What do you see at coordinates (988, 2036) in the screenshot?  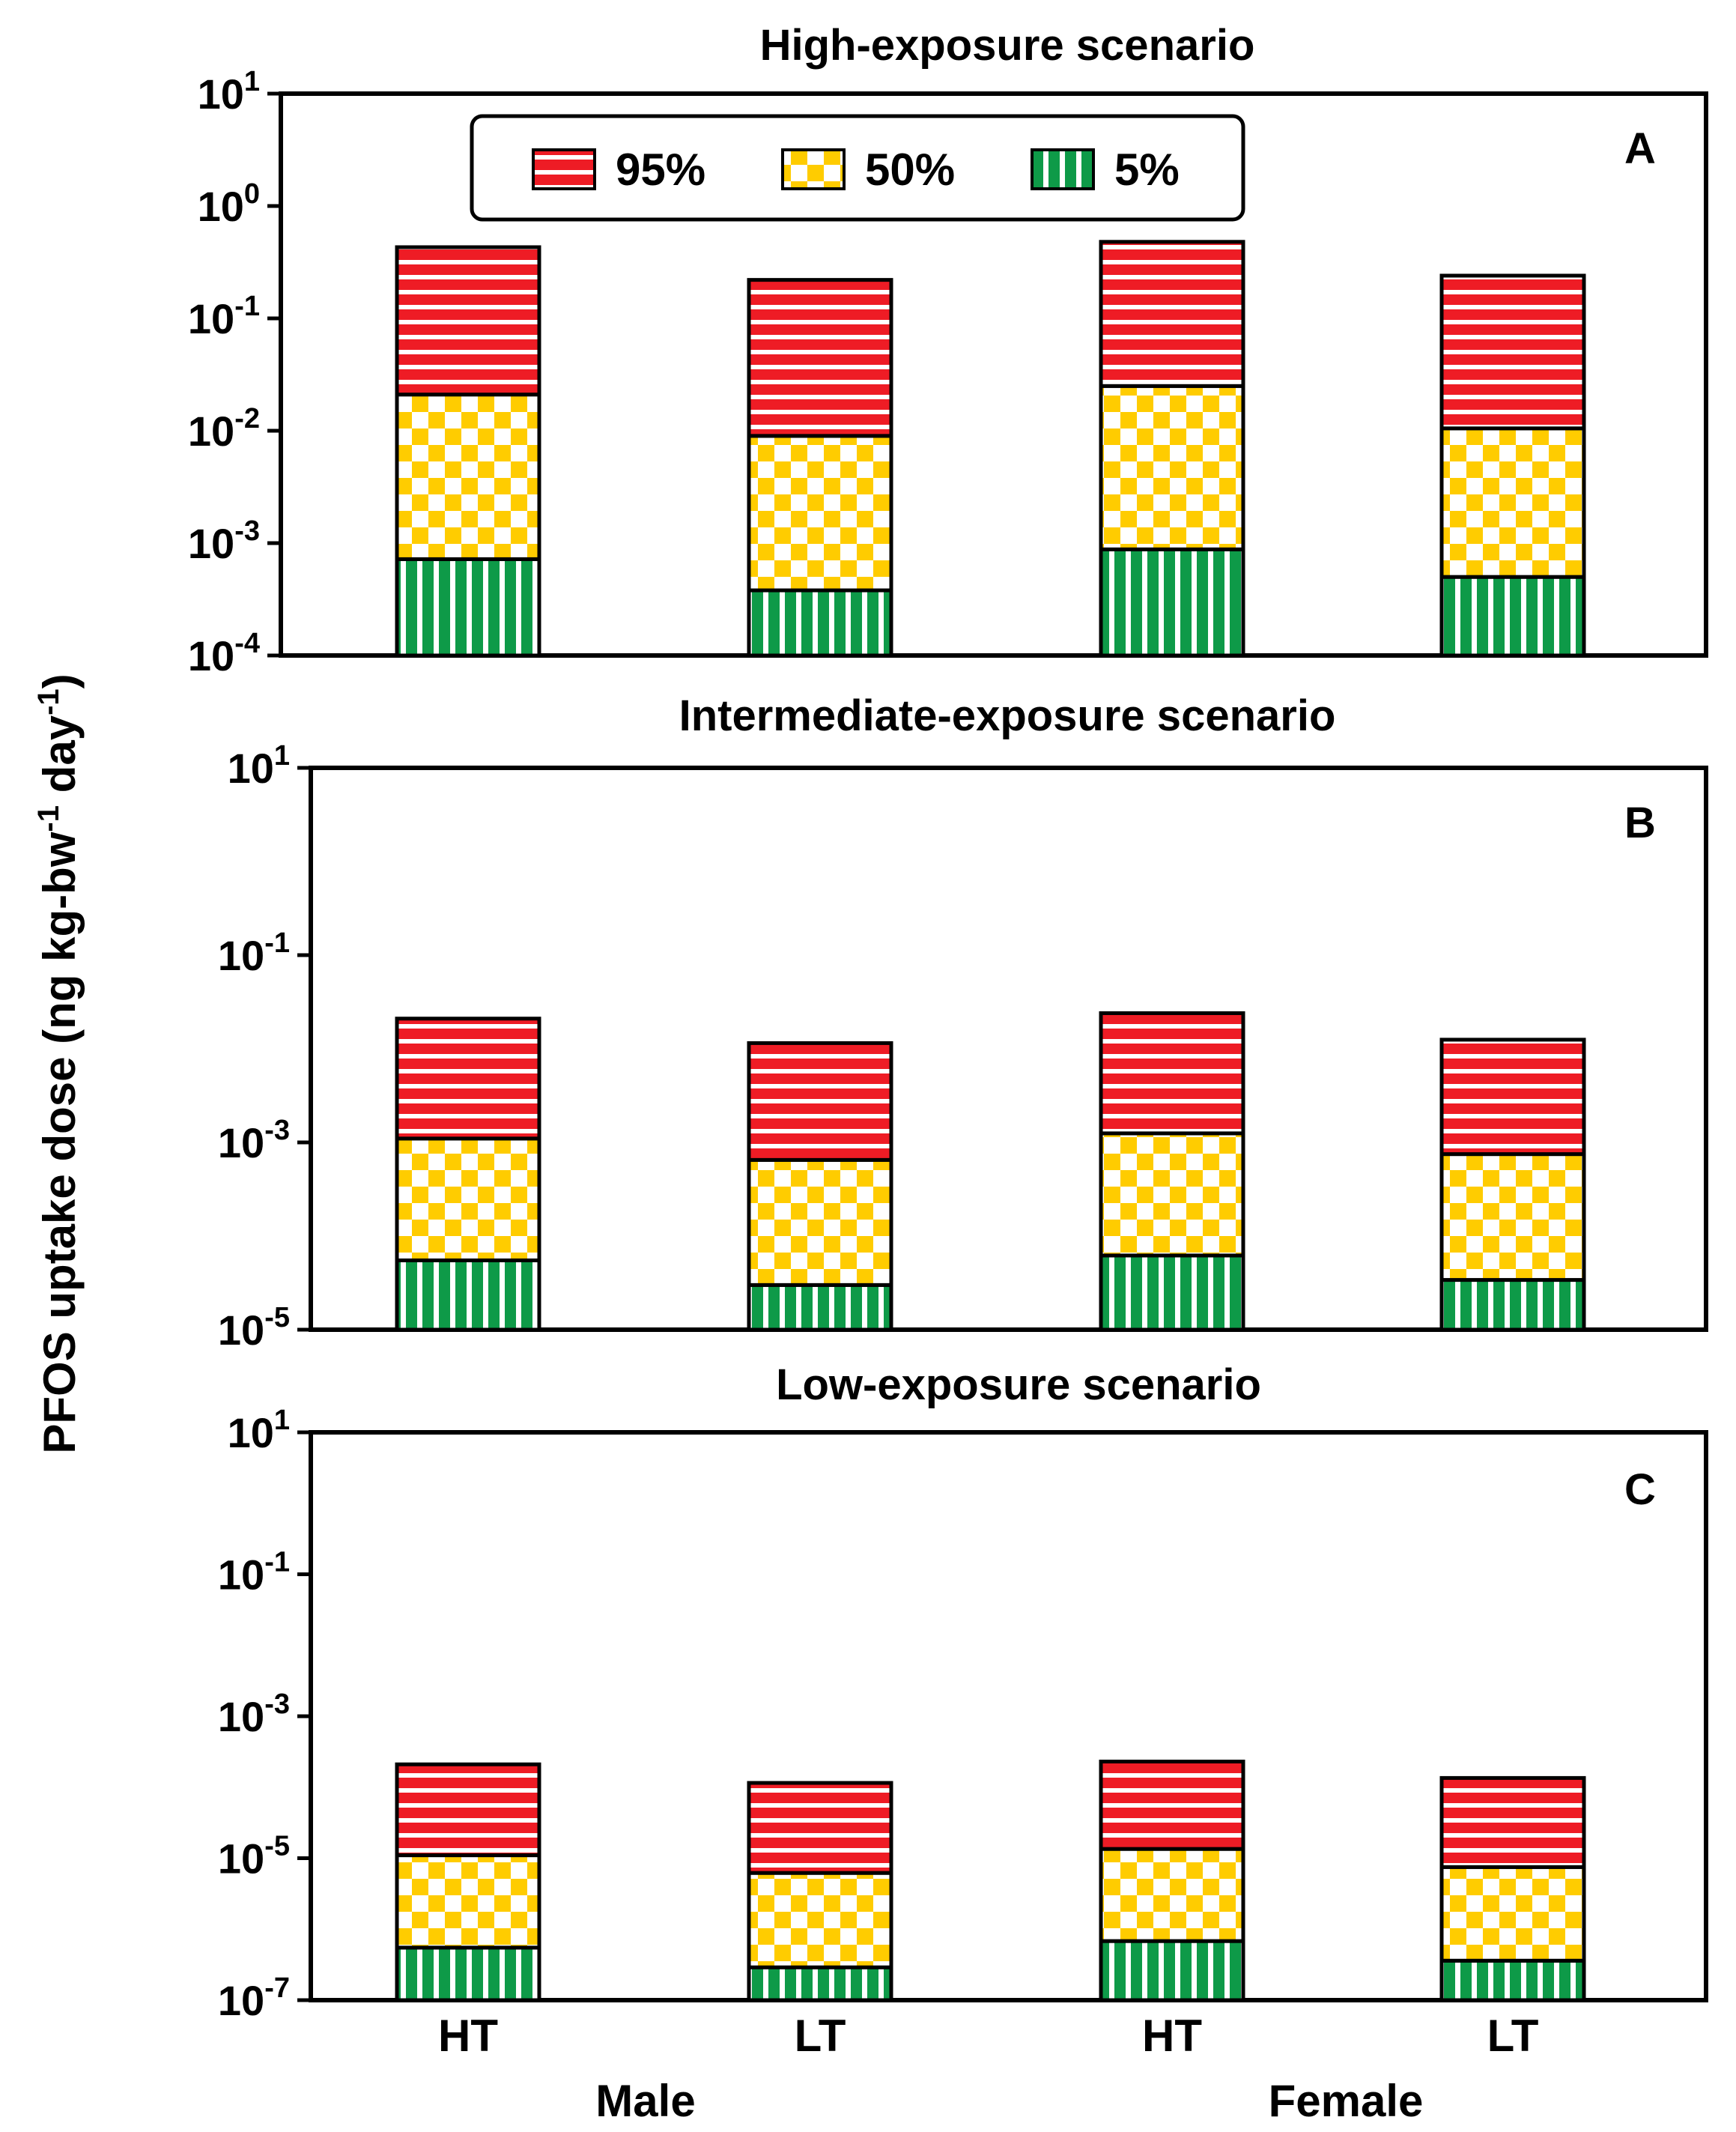 I see `x-axis-categories: HT LT HT LT` at bounding box center [988, 2036].